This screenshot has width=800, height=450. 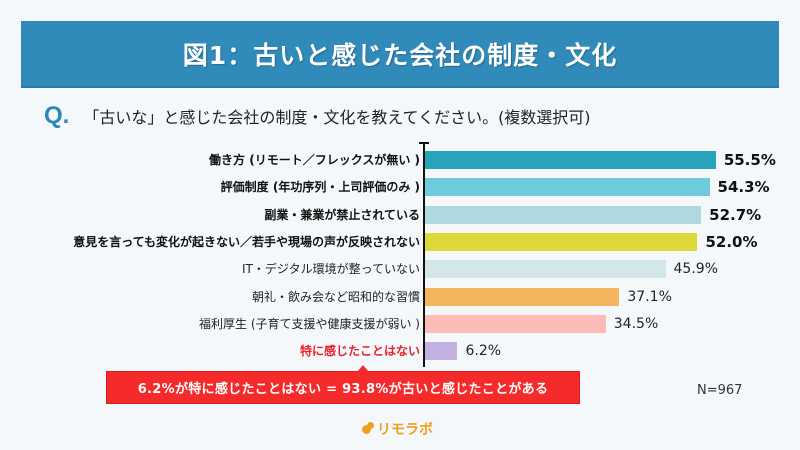 I want to click on callout-text: 6.2%が特に感じたことはない = 93.8%が古いと感じたことがある, so click(x=343, y=389).